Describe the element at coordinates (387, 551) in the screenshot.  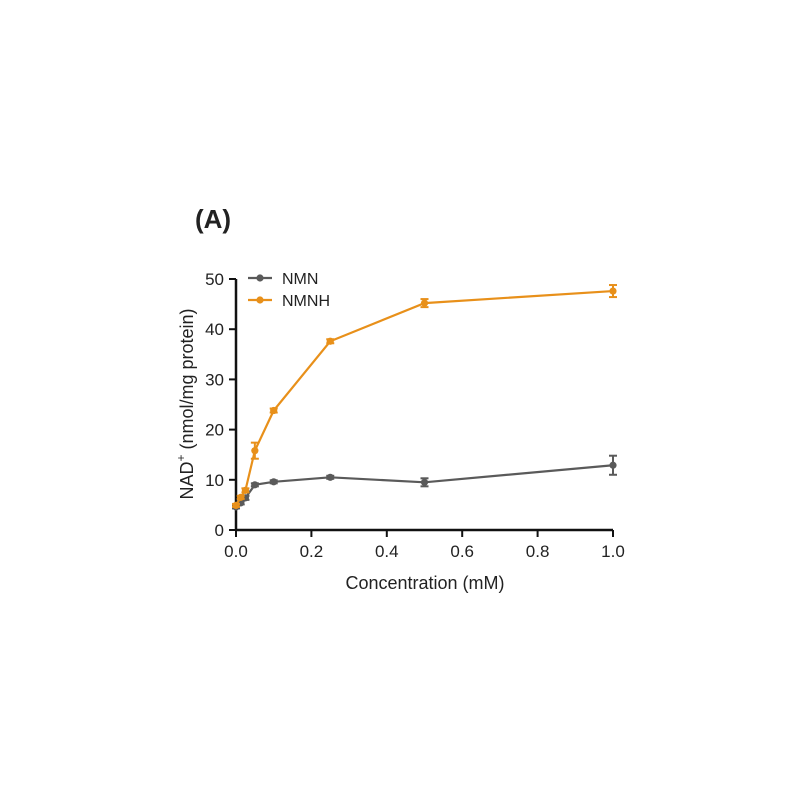
I see `x-tick-label: 0.4` at that location.